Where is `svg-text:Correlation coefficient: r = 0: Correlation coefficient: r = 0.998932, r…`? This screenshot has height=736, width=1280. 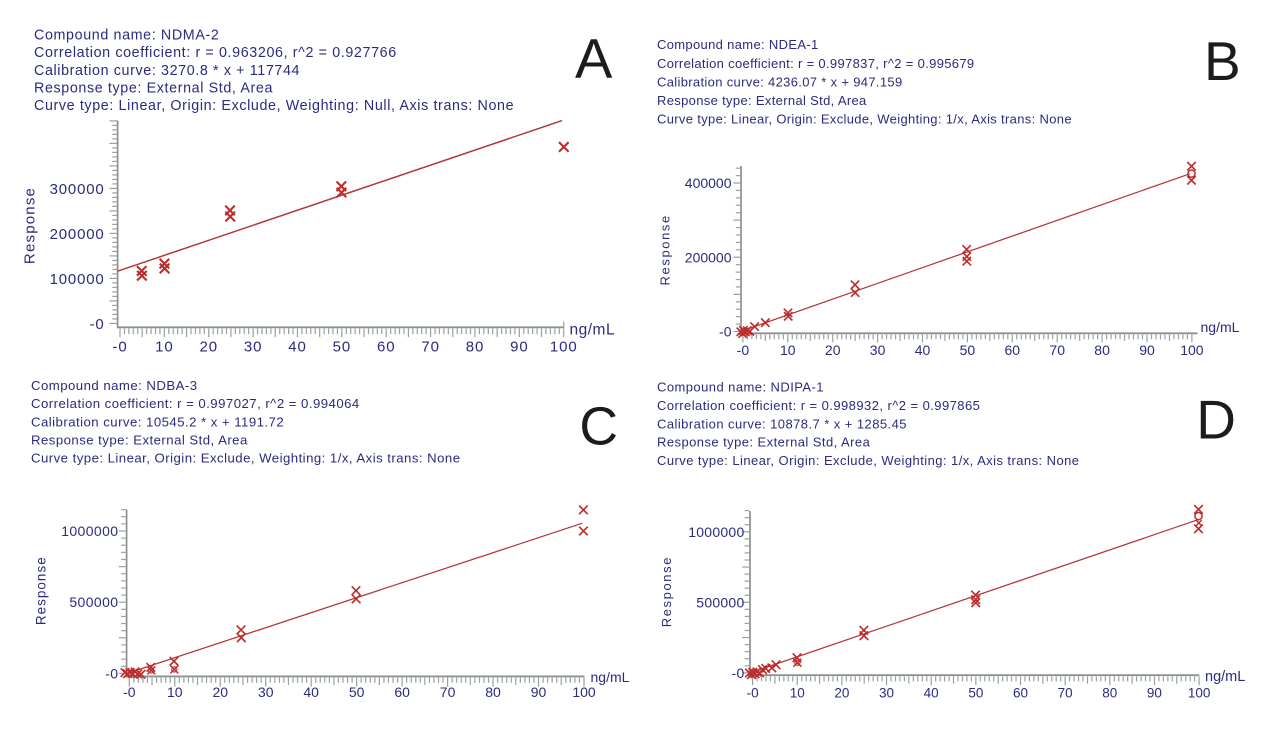 svg-text:Correlation coefficient: r = 0: Correlation coefficient: r = 0.998932, r… is located at coordinates (818, 405).